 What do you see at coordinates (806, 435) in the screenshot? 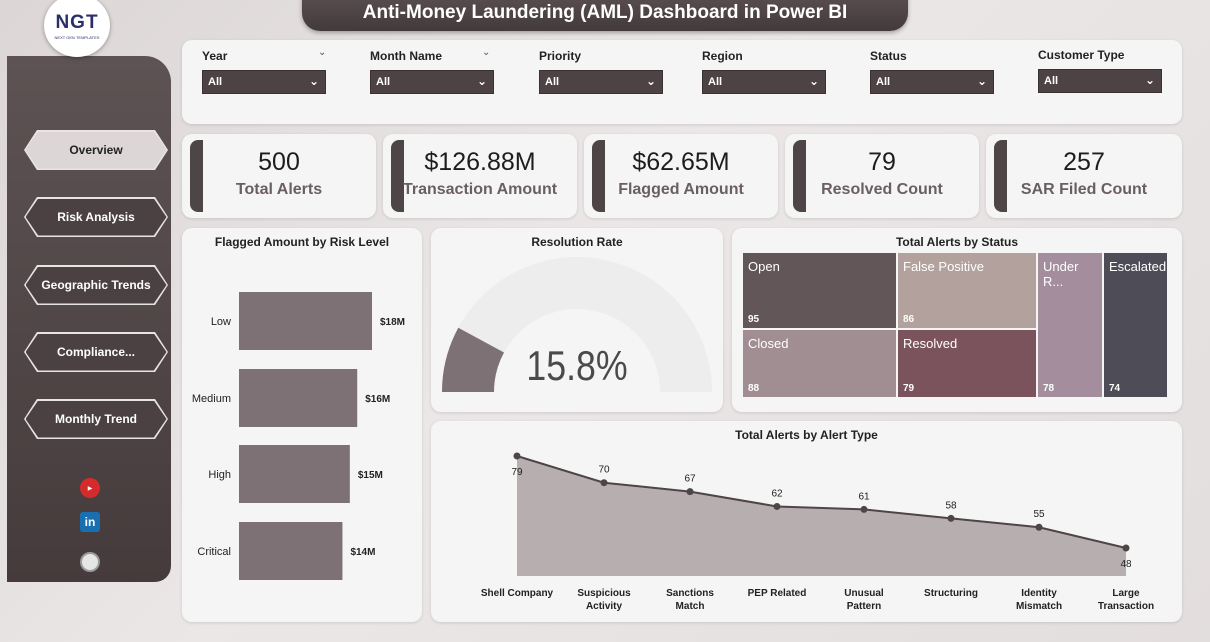
I see `area-chart-title: Total Alerts by Alert Type` at bounding box center [806, 435].